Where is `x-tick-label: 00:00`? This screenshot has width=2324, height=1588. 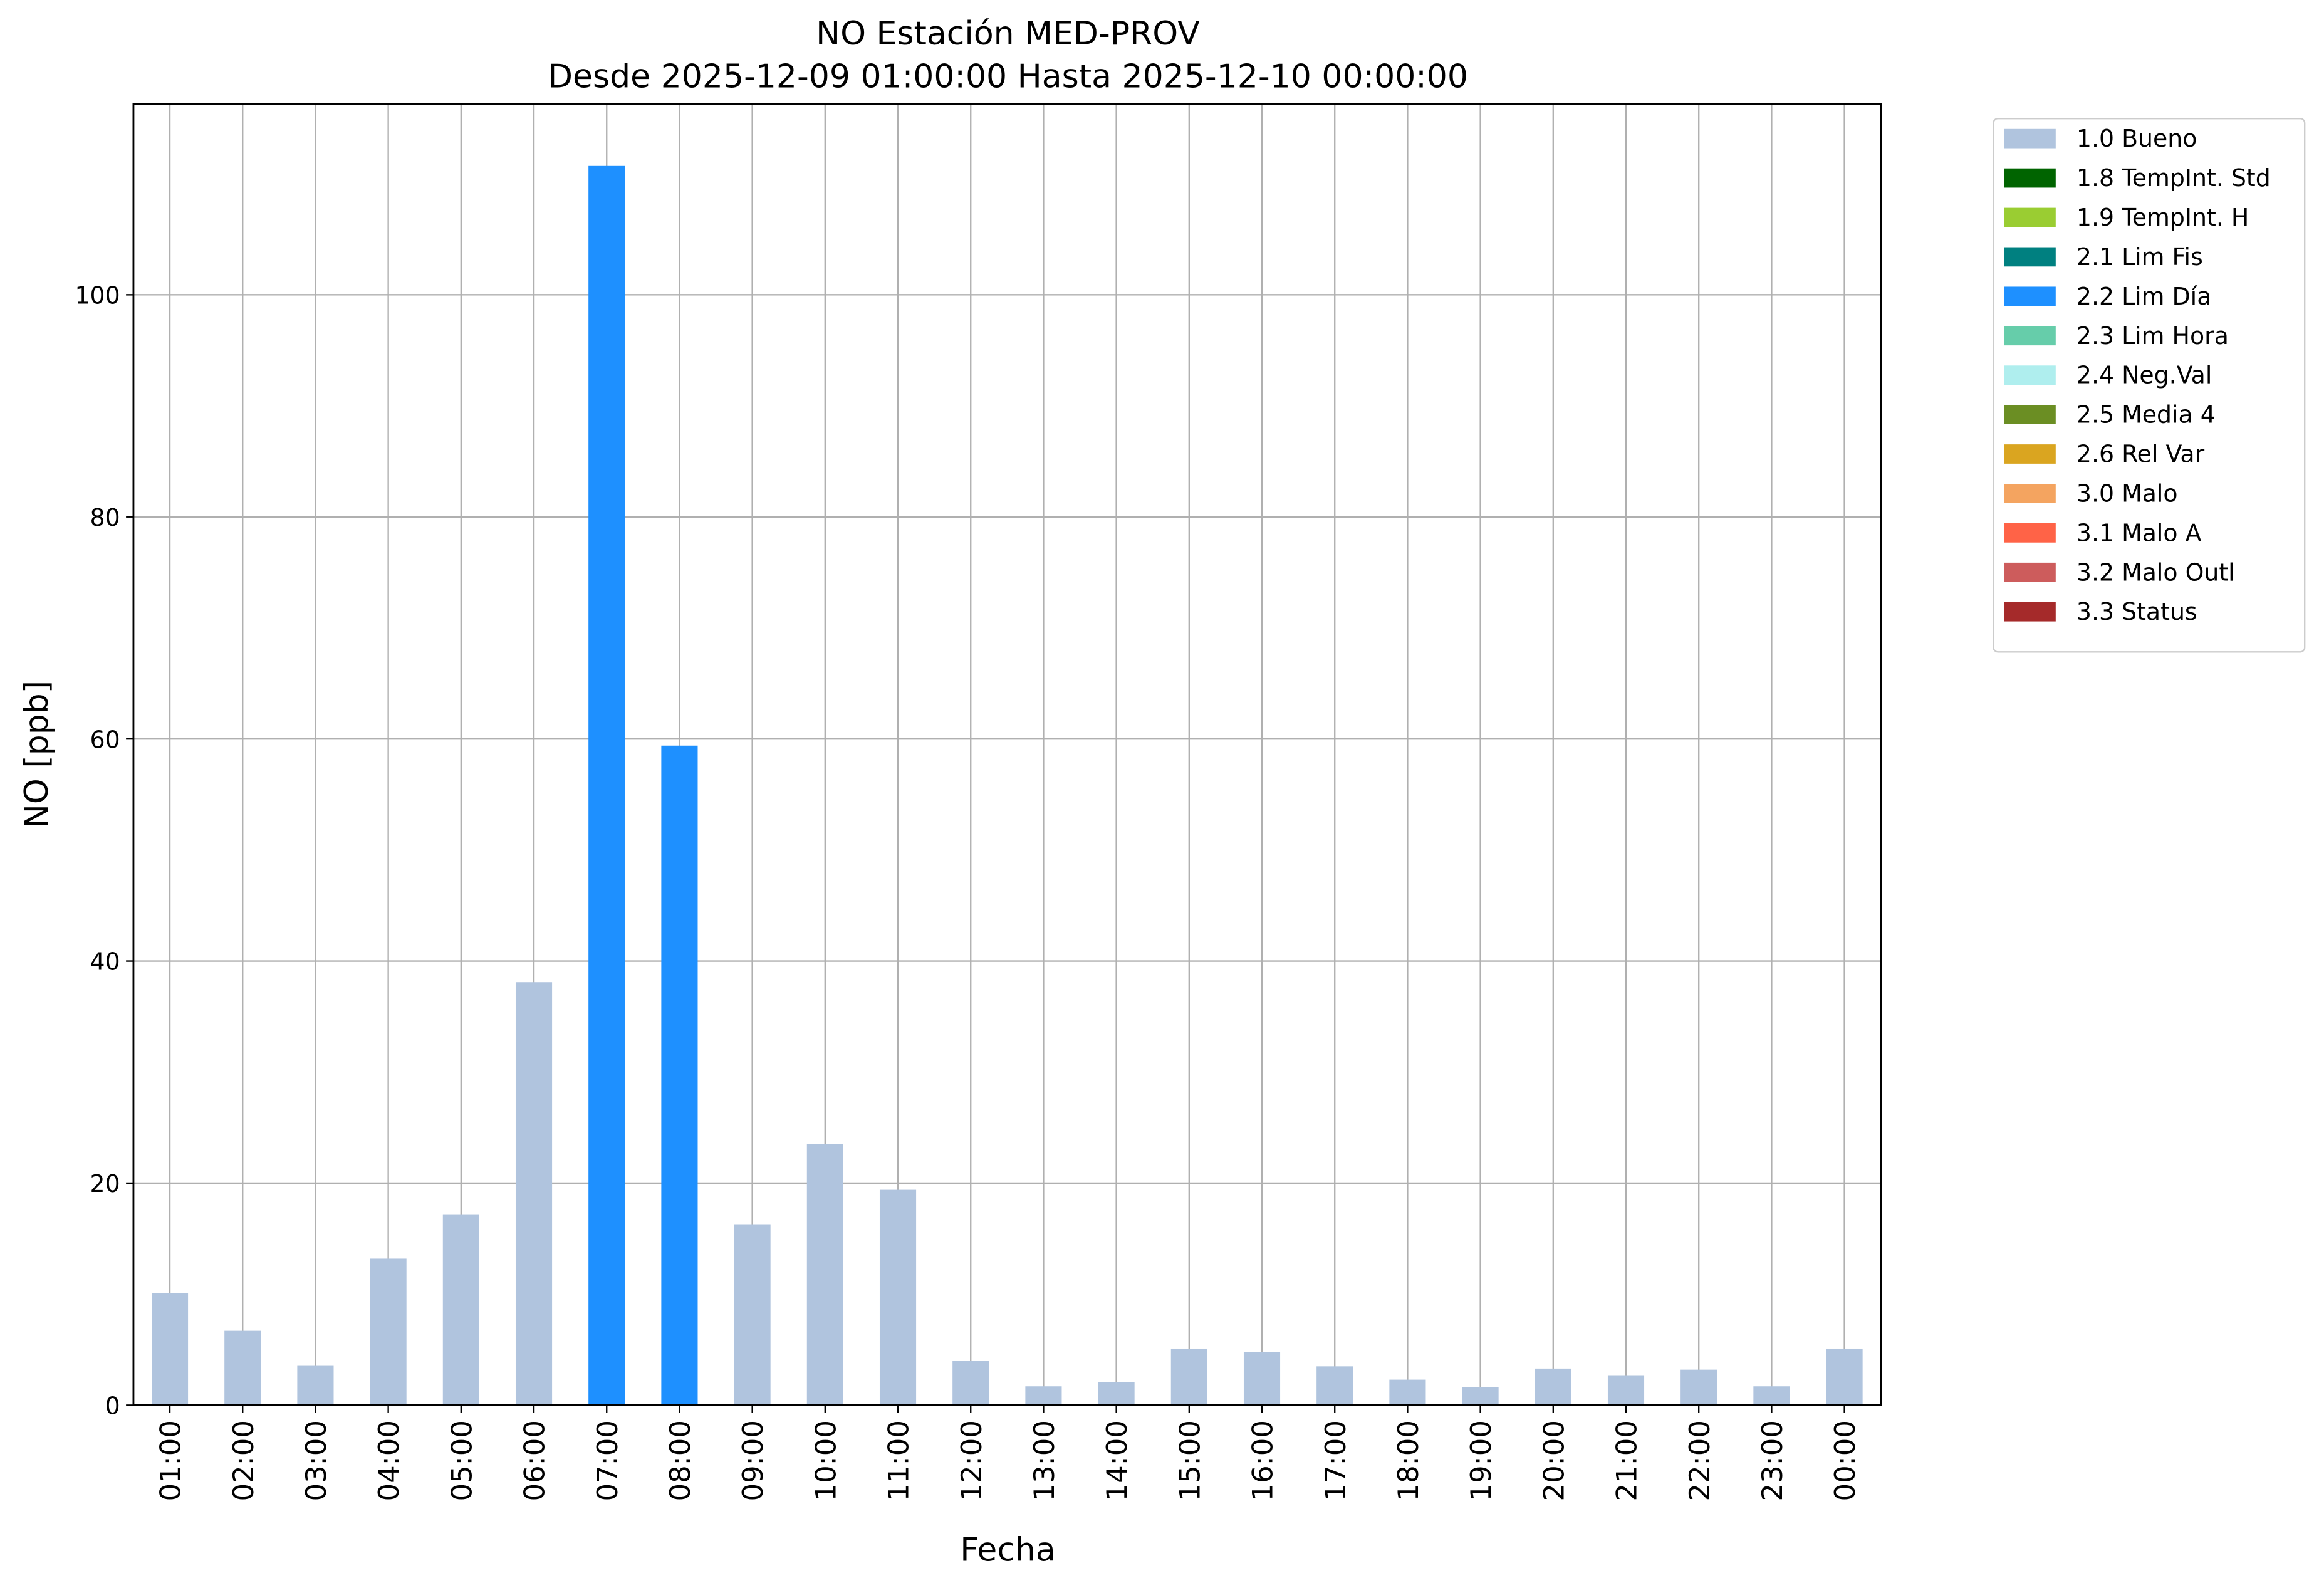 x-tick-label: 00:00 is located at coordinates (1845, 1461).